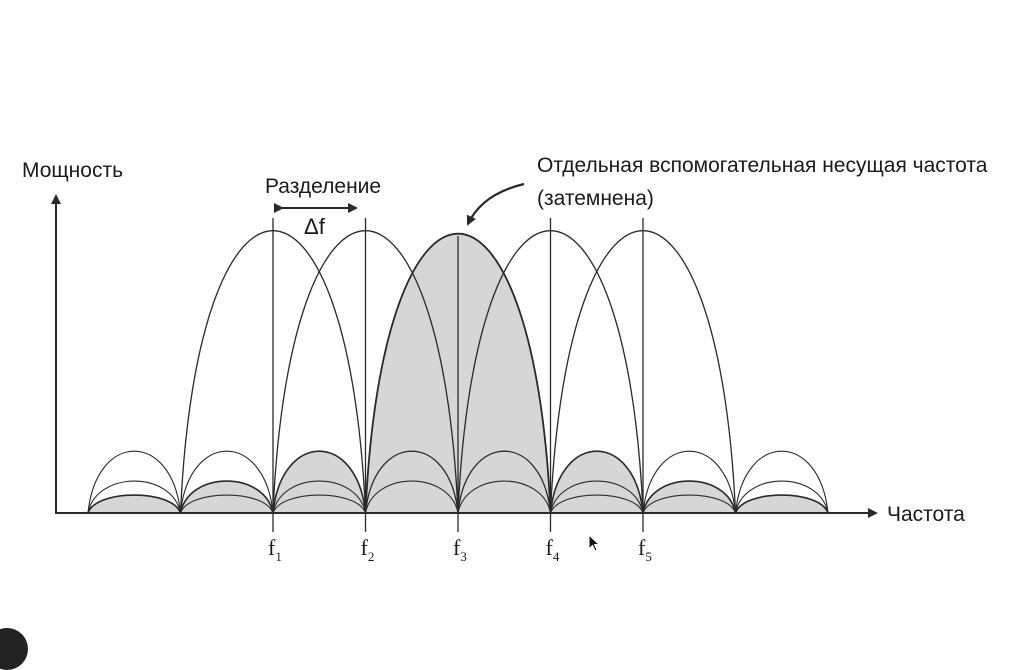 This screenshot has width=1024, height=670. What do you see at coordinates (645, 549) in the screenshot?
I see `subcarrier-tick-label: f5` at bounding box center [645, 549].